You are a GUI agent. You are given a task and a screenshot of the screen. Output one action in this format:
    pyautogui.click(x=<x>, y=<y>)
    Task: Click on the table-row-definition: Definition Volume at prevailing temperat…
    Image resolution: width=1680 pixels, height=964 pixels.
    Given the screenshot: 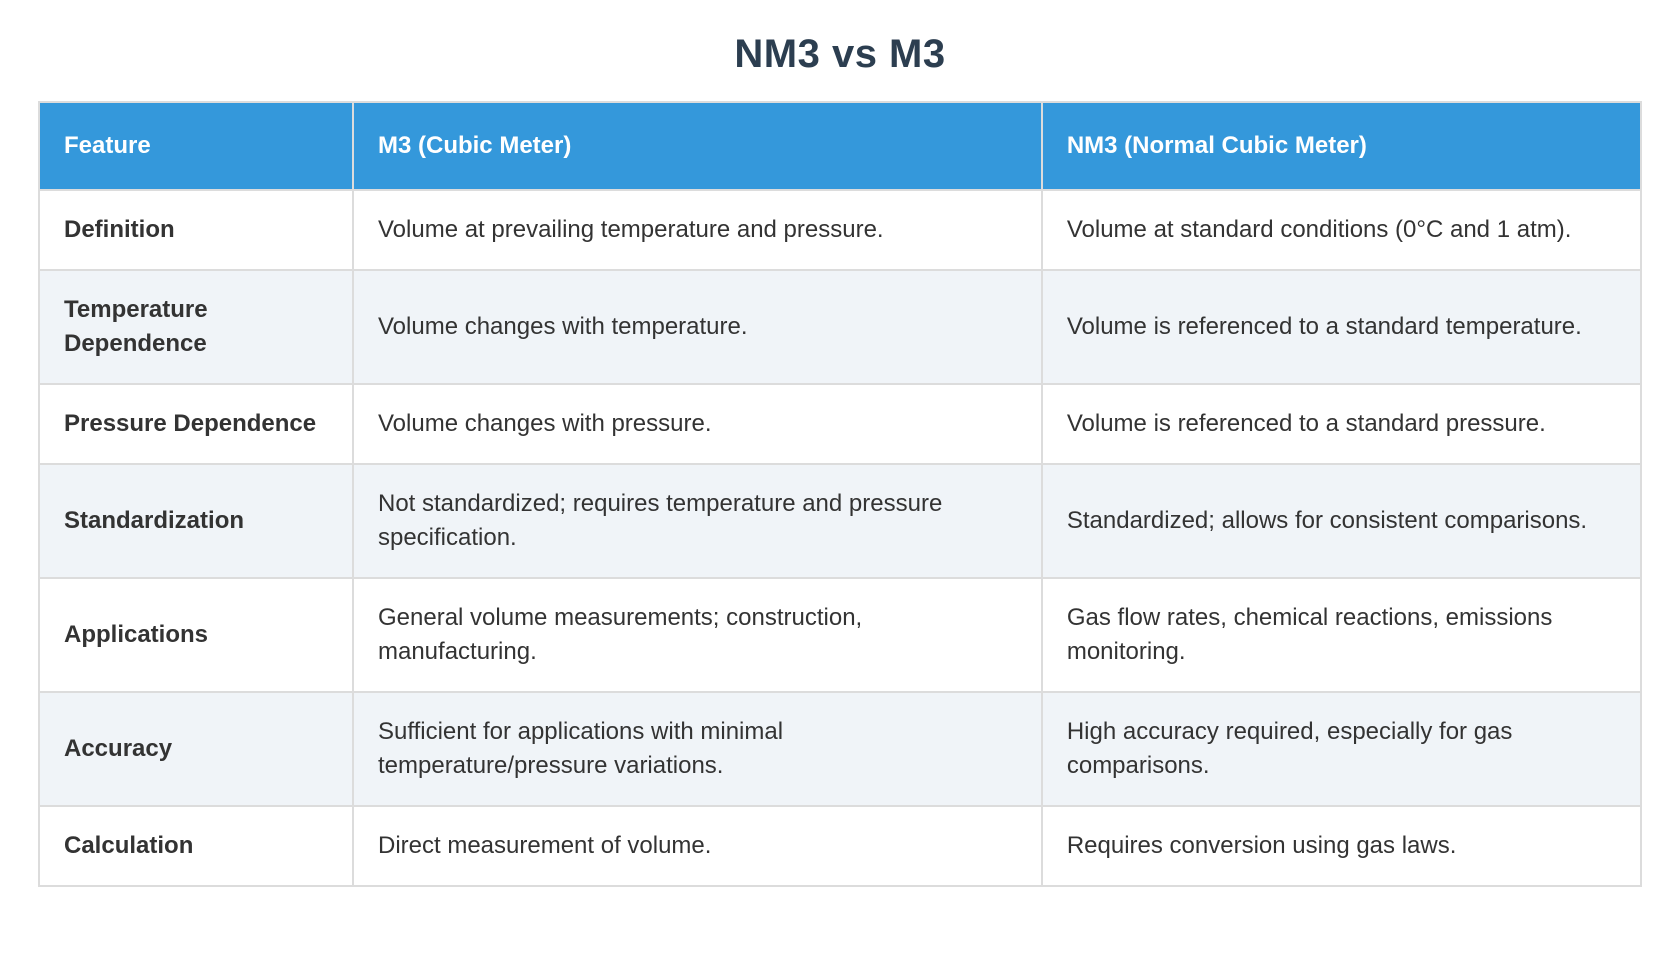 What is the action you would take?
    pyautogui.click(x=840, y=230)
    